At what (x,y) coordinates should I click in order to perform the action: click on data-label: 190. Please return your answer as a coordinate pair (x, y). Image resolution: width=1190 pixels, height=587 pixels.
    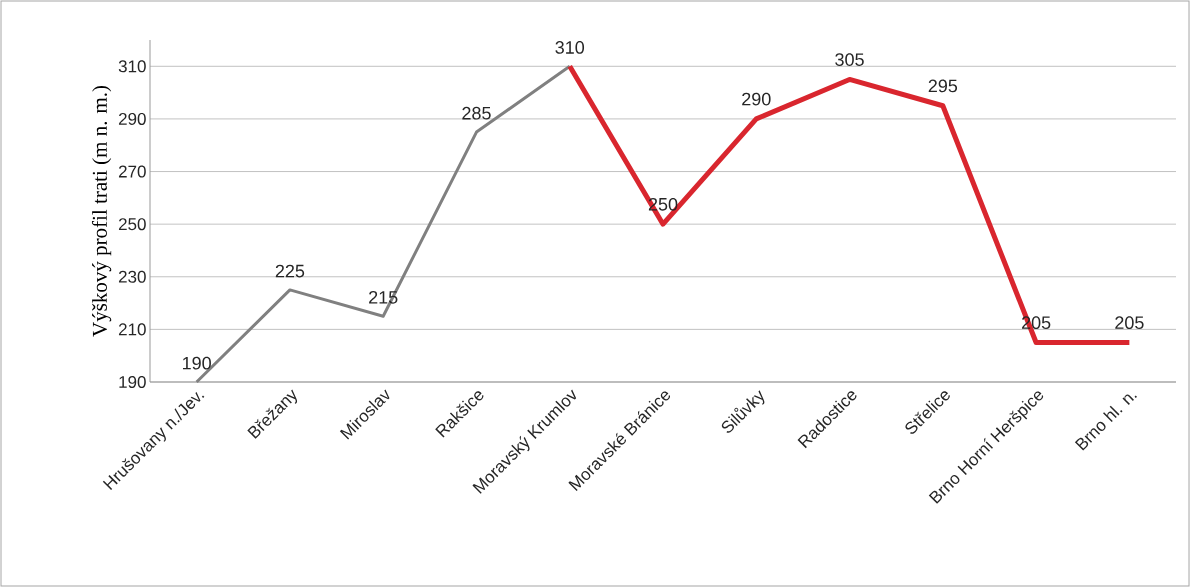
    Looking at the image, I should click on (196, 363).